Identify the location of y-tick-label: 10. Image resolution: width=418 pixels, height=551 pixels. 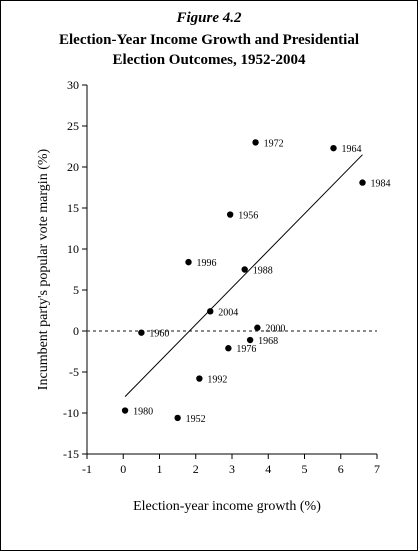
(73, 249).